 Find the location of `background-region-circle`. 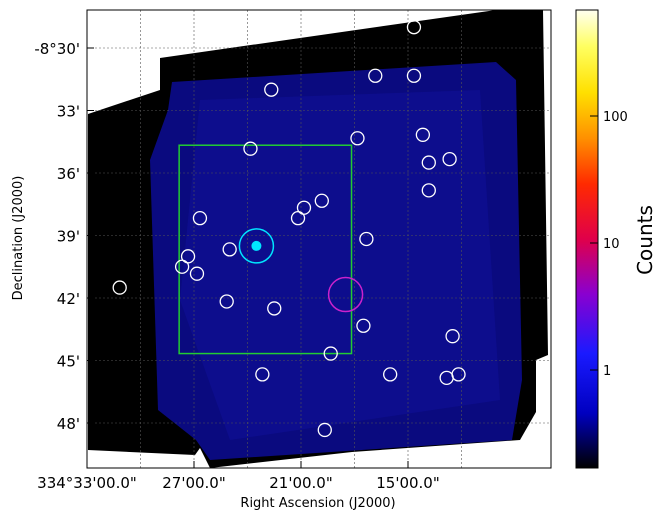

background-region-circle is located at coordinates (345, 294).